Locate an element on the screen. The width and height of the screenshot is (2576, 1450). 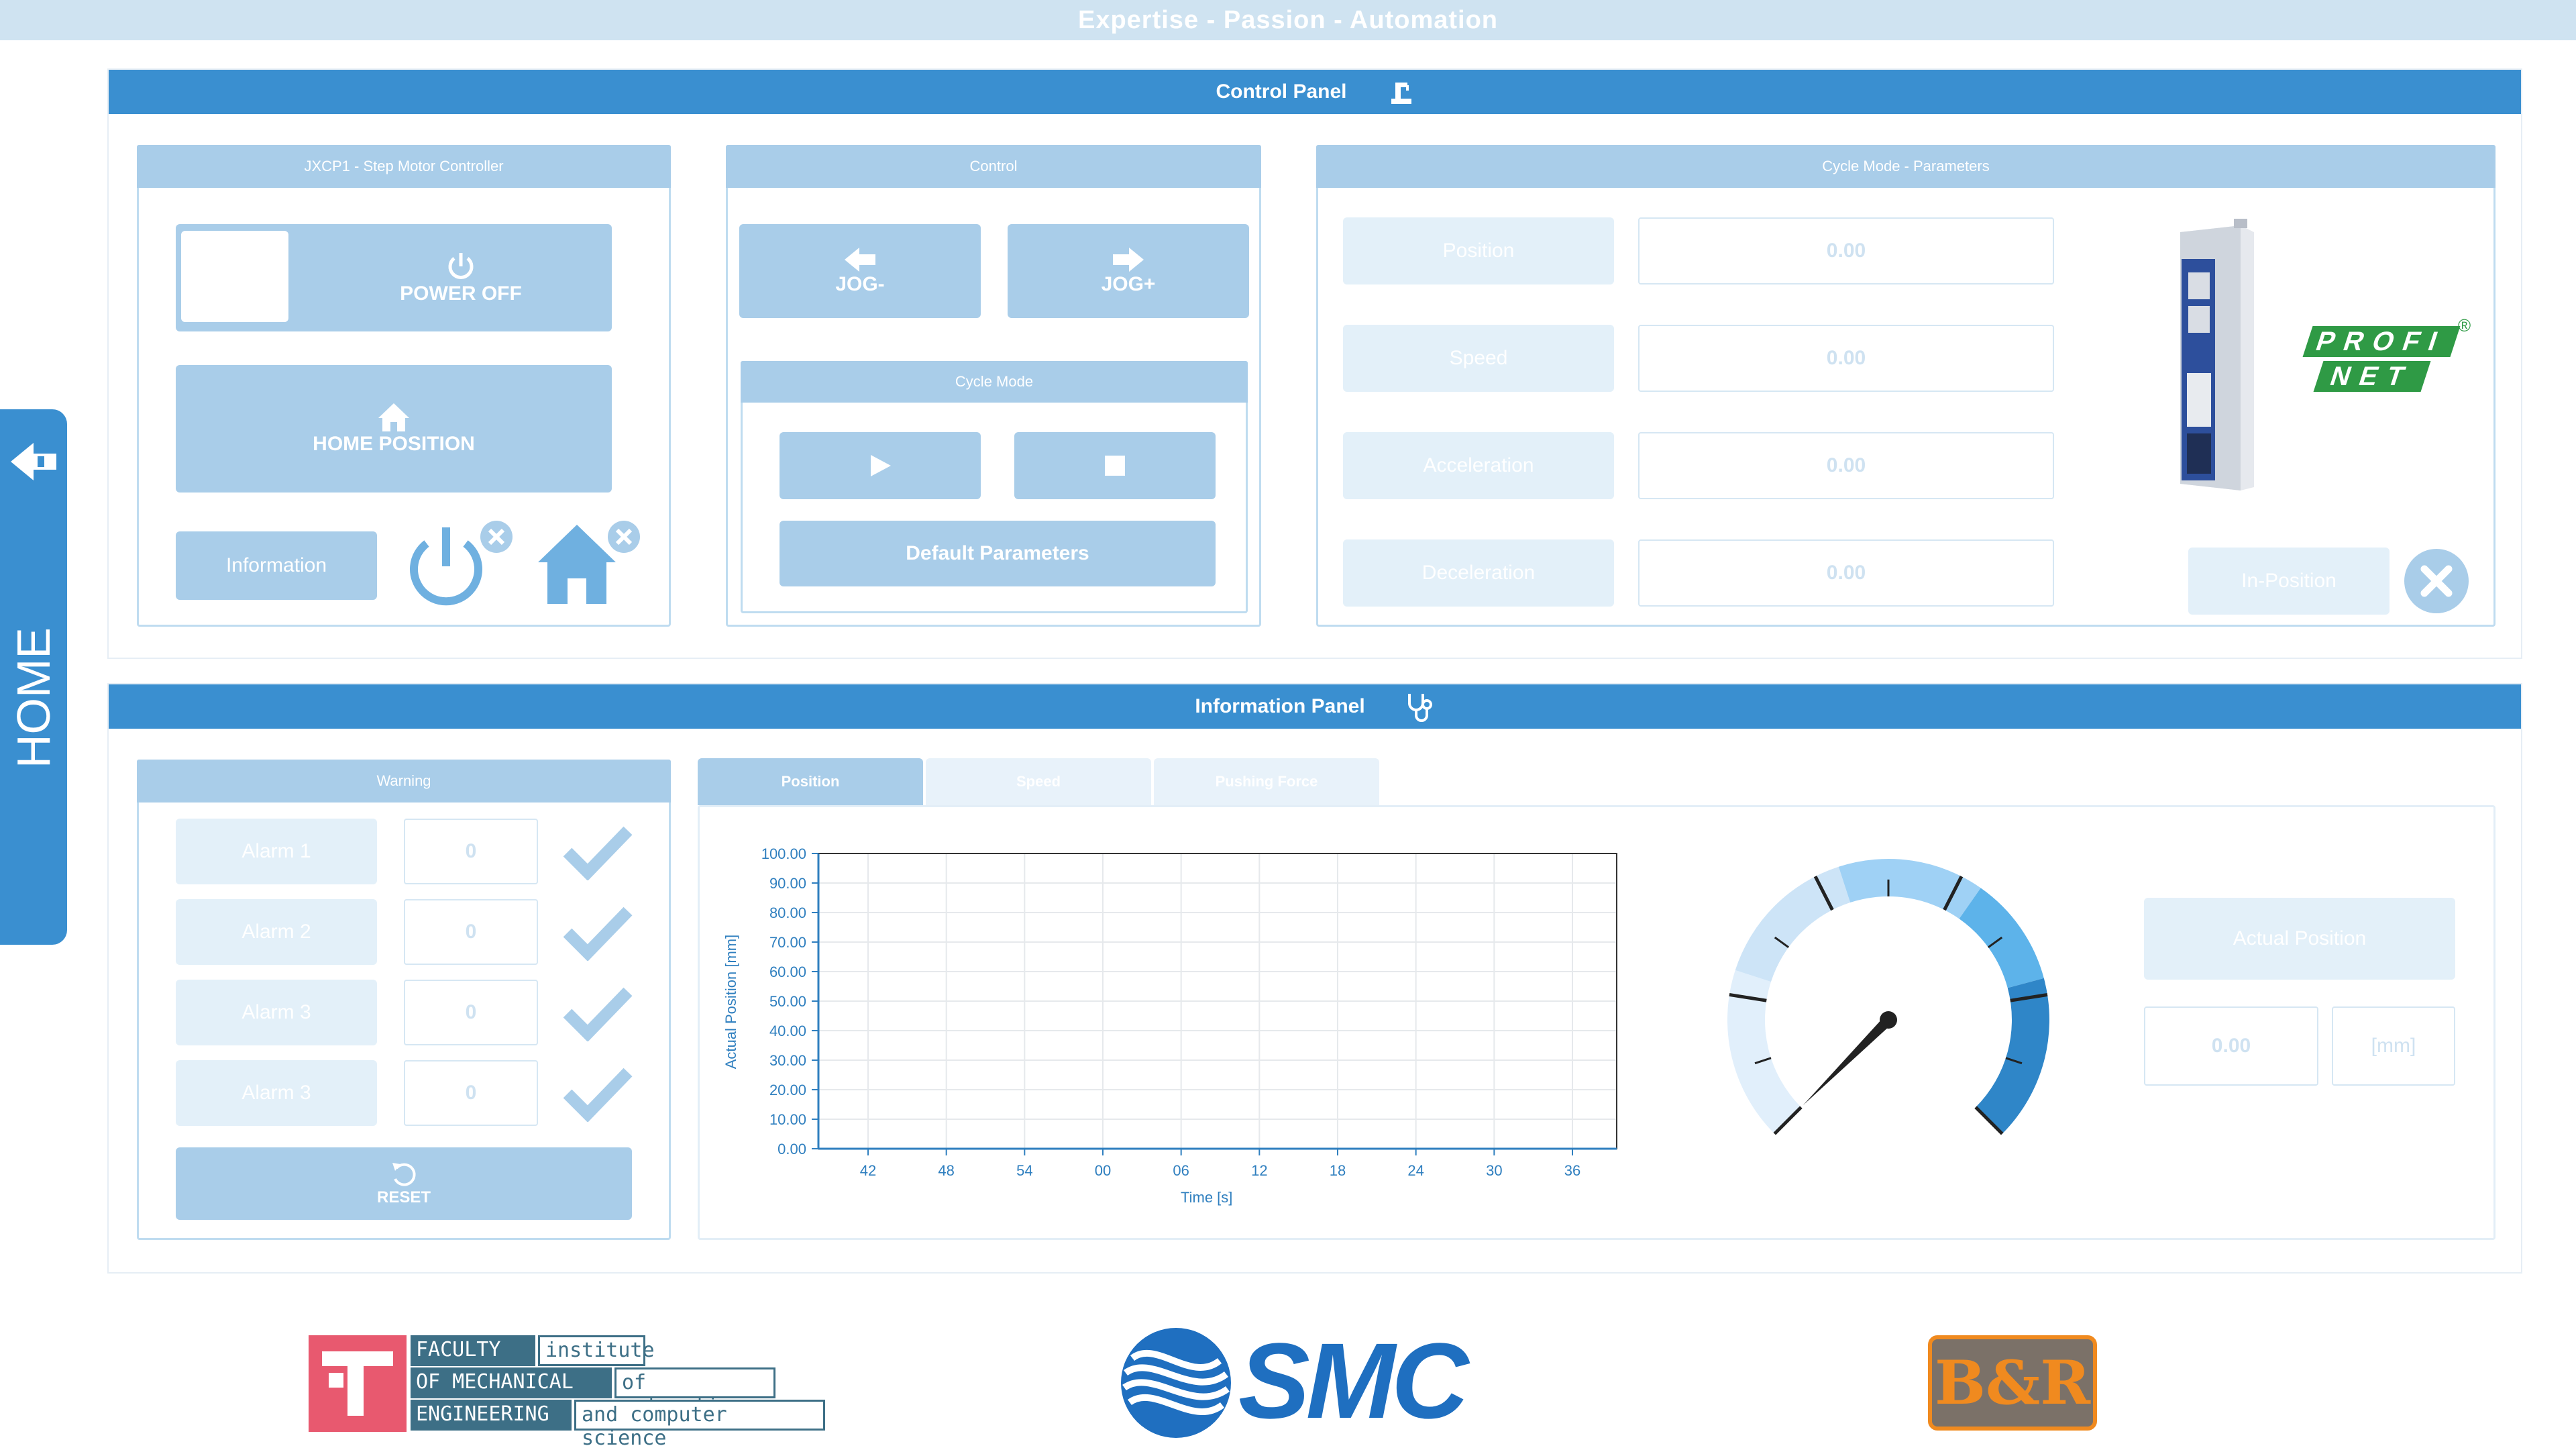
alarm-value-text: 0 is located at coordinates (471, 851).